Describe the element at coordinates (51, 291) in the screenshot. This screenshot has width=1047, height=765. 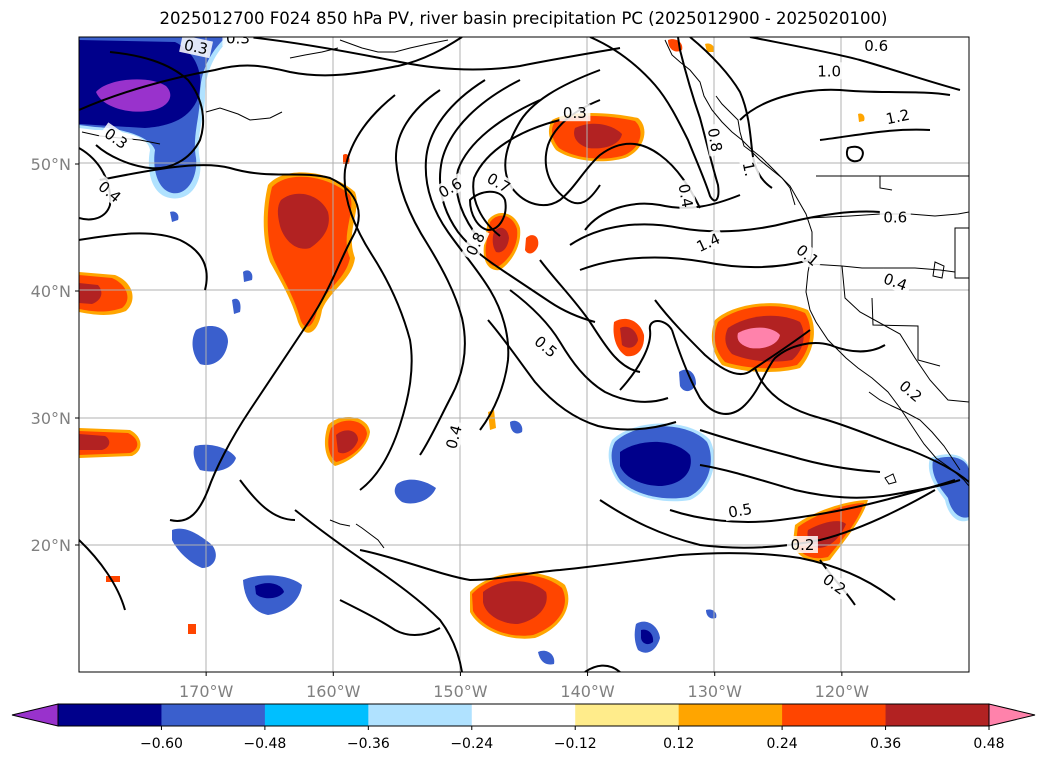
I see `lat-tick-label: 40°N` at that location.